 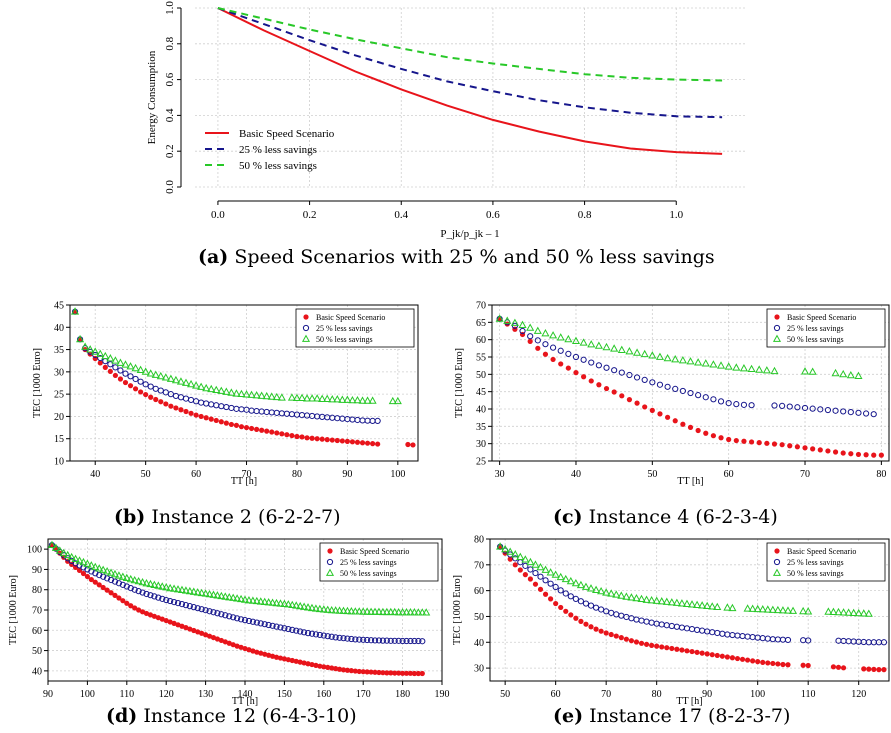 What do you see at coordinates (479, 565) in the screenshot?
I see `y-tick-label: 70` at bounding box center [479, 565].